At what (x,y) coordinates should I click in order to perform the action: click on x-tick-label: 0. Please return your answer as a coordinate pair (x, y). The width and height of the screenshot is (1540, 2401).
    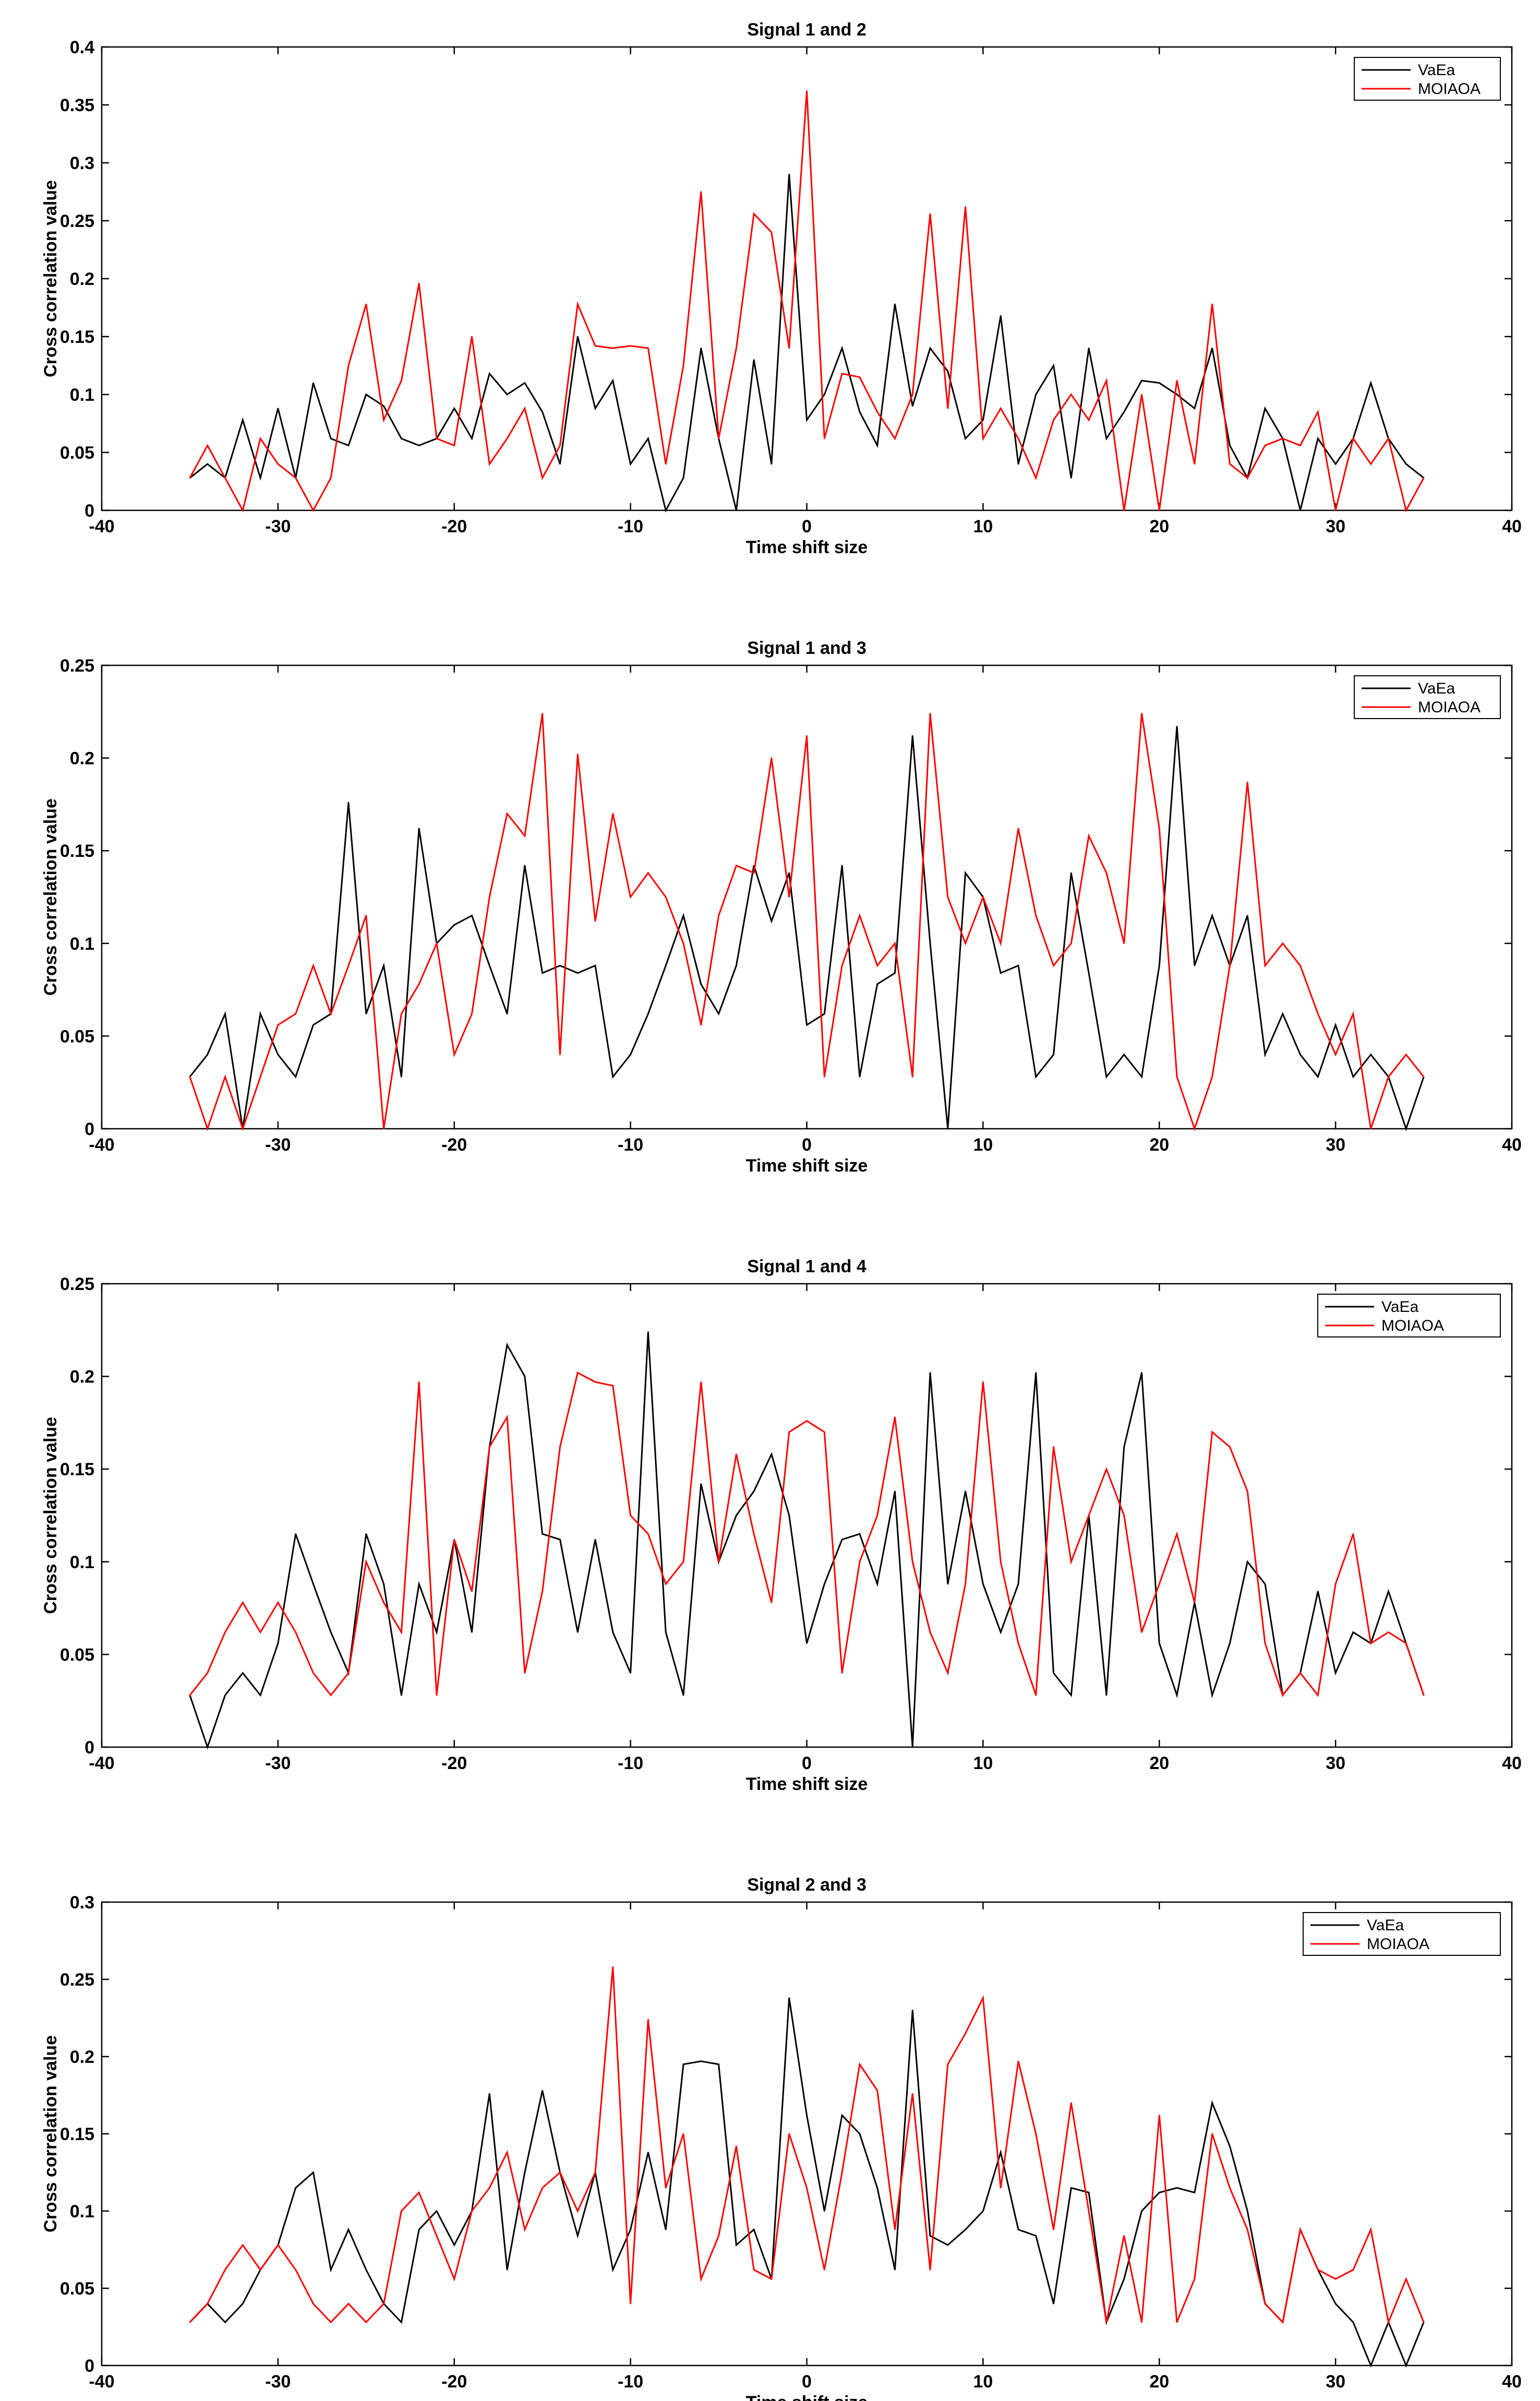
    Looking at the image, I should click on (807, 2382).